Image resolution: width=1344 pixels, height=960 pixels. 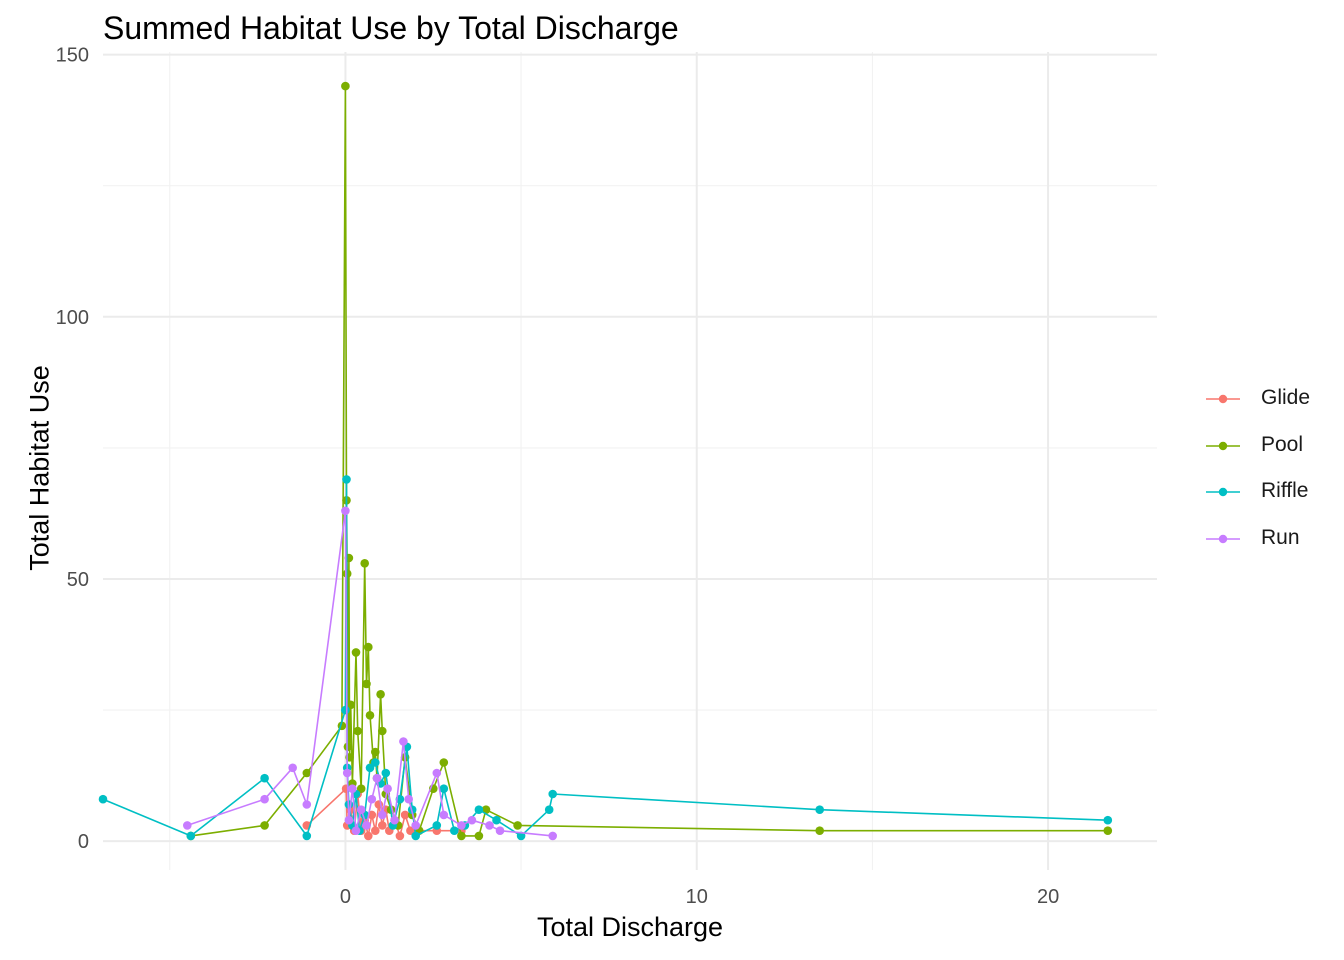 I want to click on series-line-run, so click(x=370, y=673).